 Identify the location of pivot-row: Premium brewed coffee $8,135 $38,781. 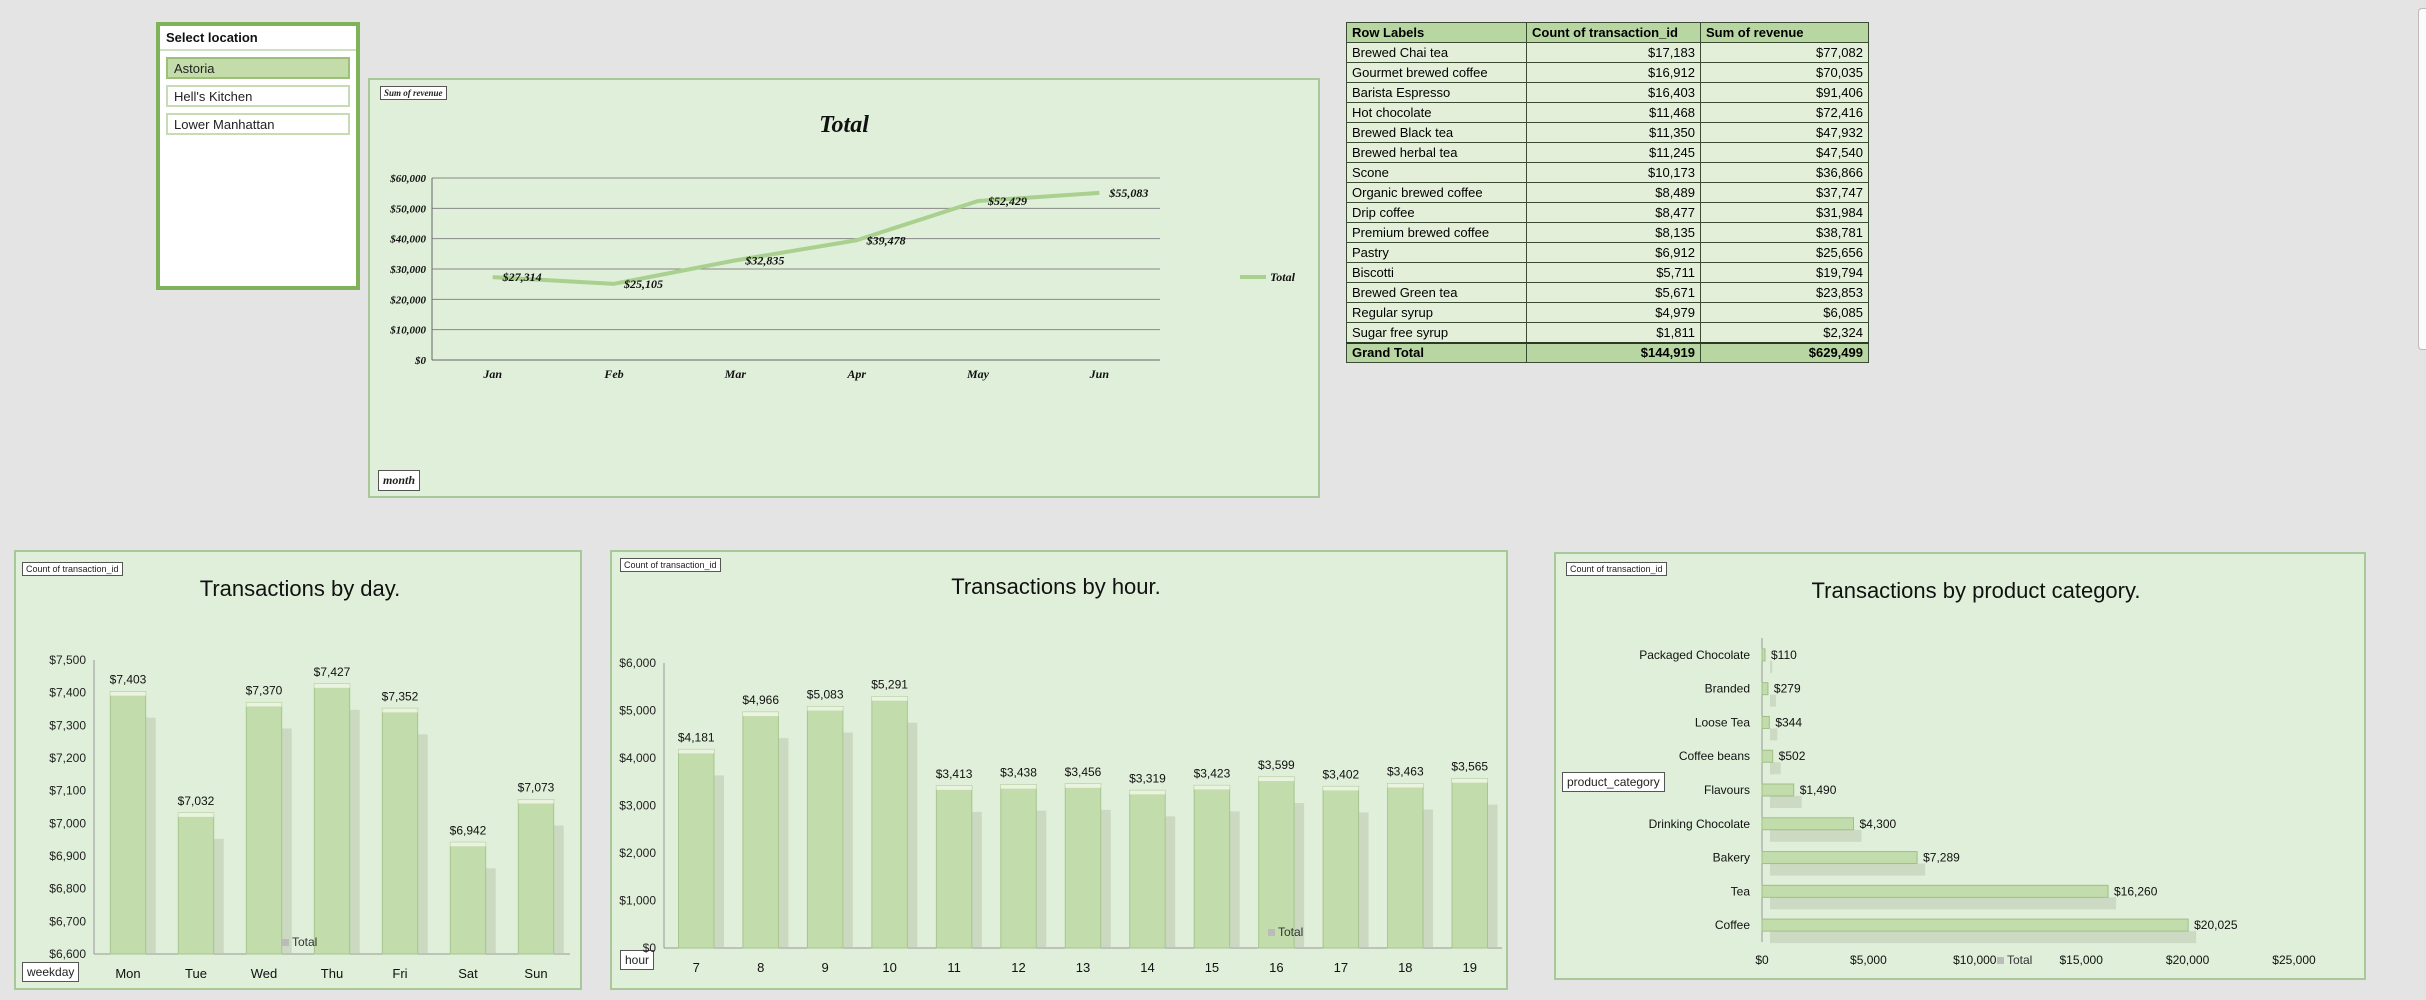
(1607, 232).